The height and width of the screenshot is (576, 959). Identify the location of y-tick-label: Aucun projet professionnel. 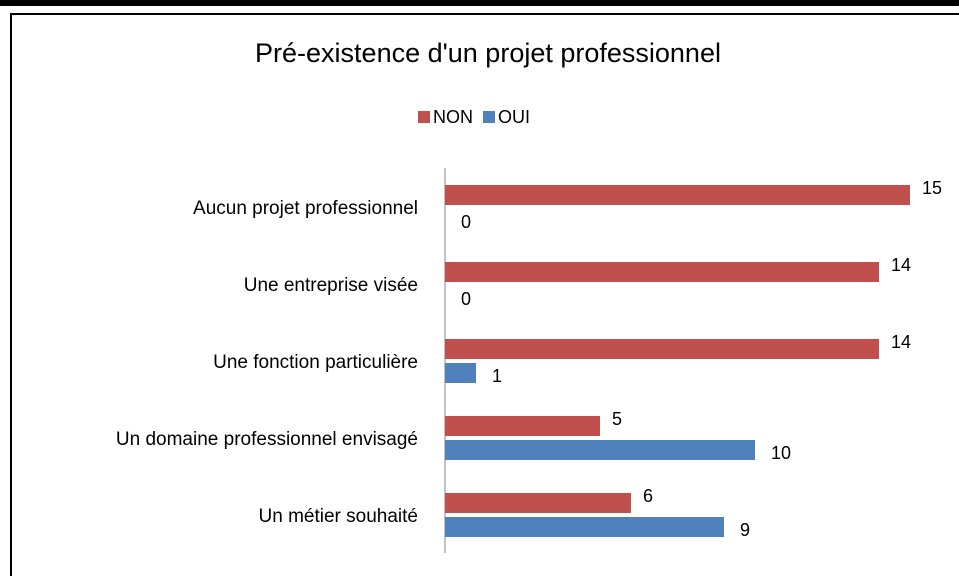
(305, 208).